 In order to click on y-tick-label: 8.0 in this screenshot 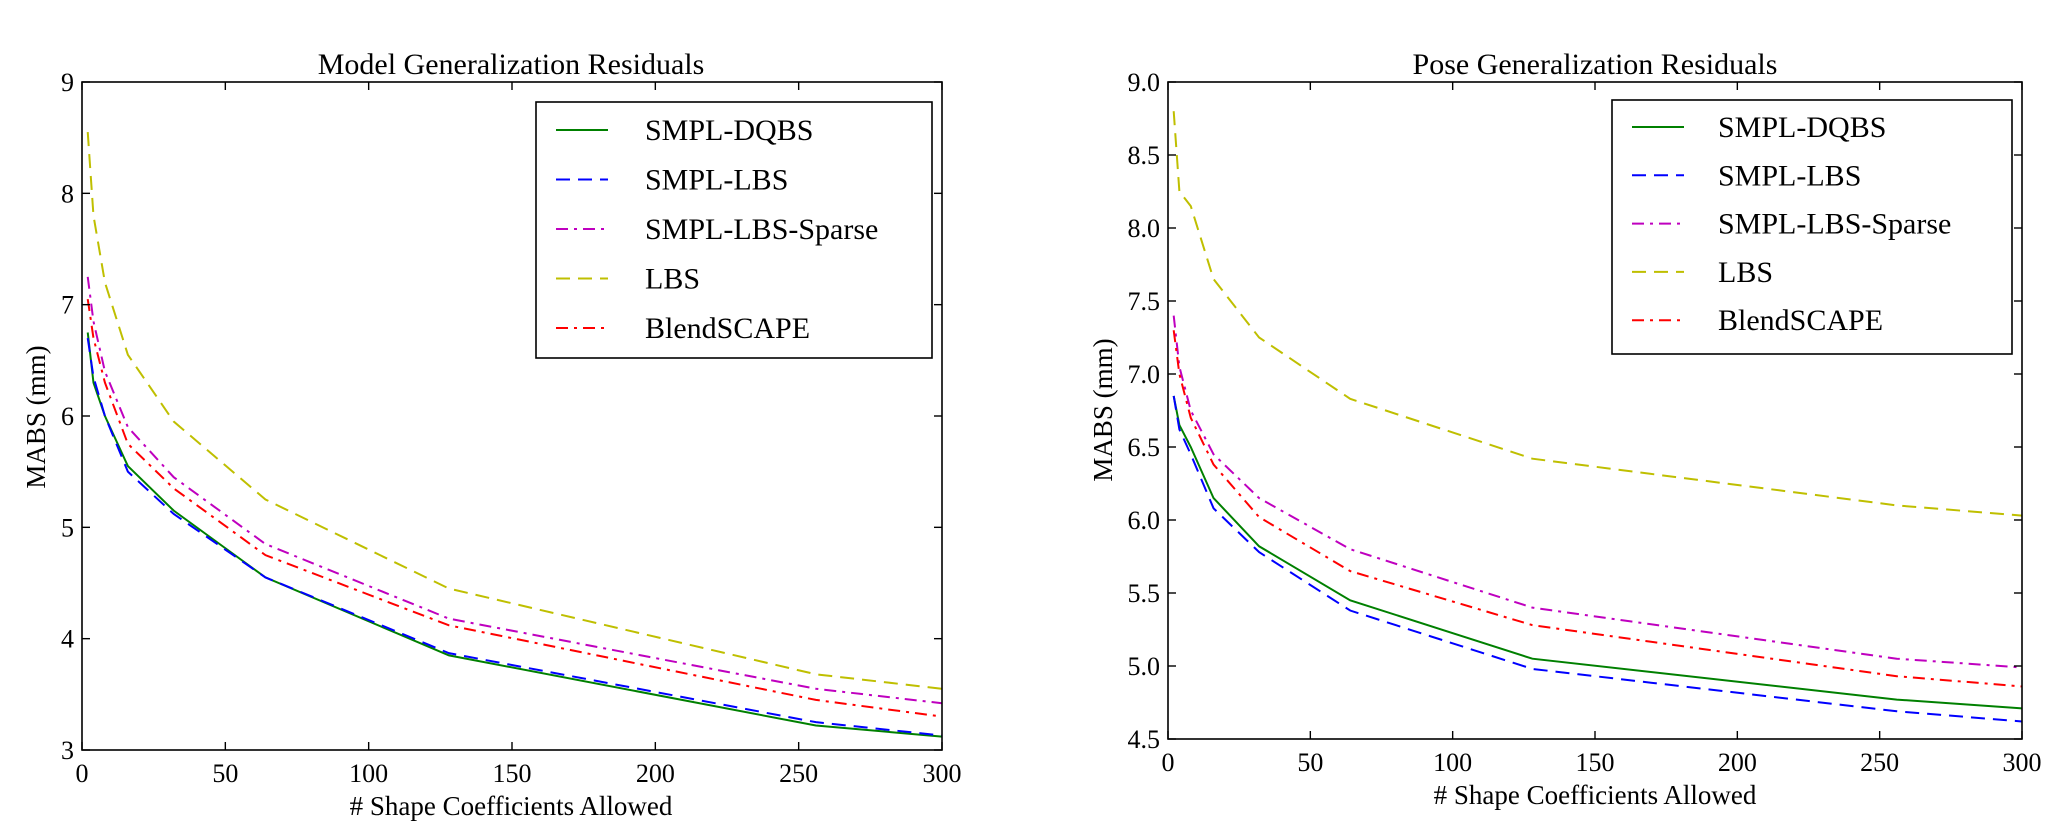, I will do `click(1144, 228)`.